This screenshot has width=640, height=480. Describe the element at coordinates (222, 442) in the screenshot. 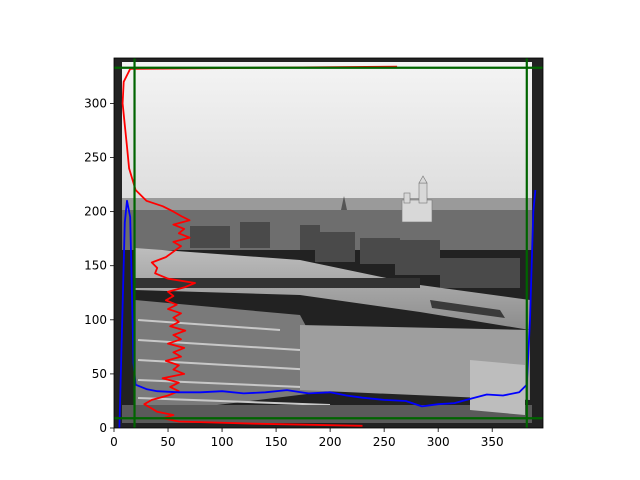

I see `x-tick-label-2: 100` at that location.